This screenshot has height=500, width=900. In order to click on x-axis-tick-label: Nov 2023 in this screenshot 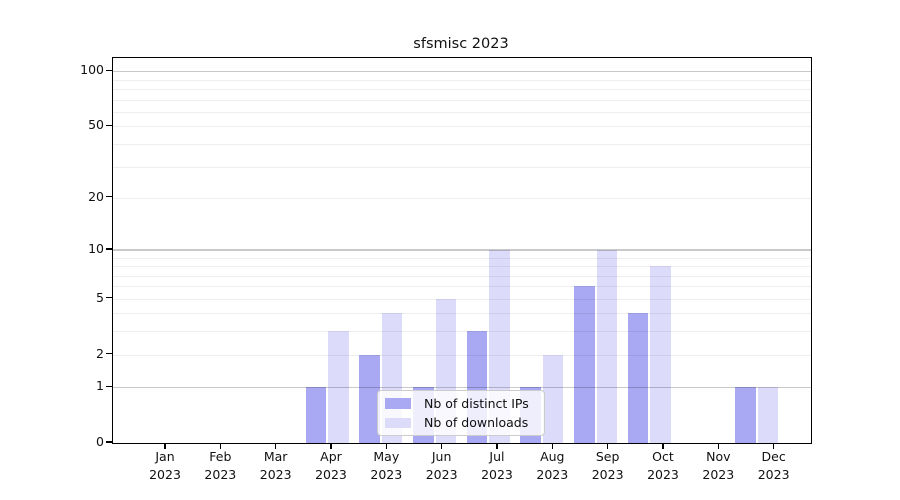, I will do `click(718, 465)`.